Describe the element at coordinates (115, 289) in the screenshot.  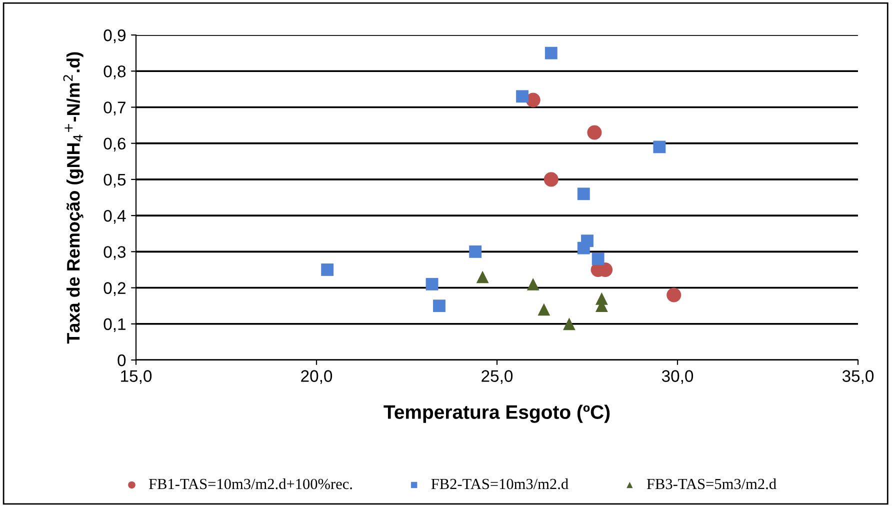
I see `y-tick-label: 0,2` at that location.